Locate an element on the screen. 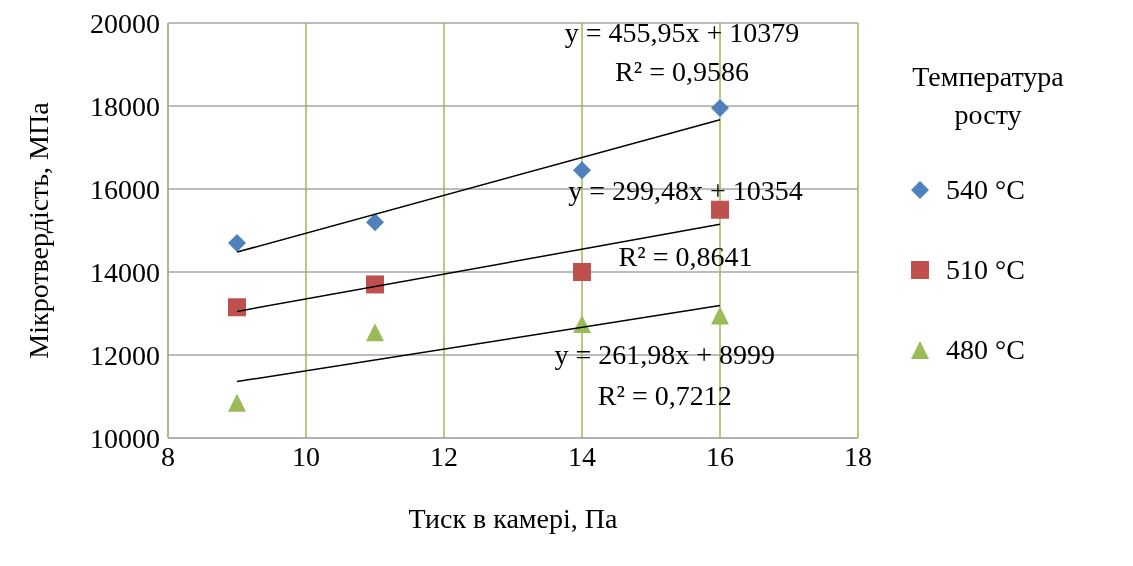 The image size is (1133, 566). y-tick-label: 14000 is located at coordinates (125, 272).